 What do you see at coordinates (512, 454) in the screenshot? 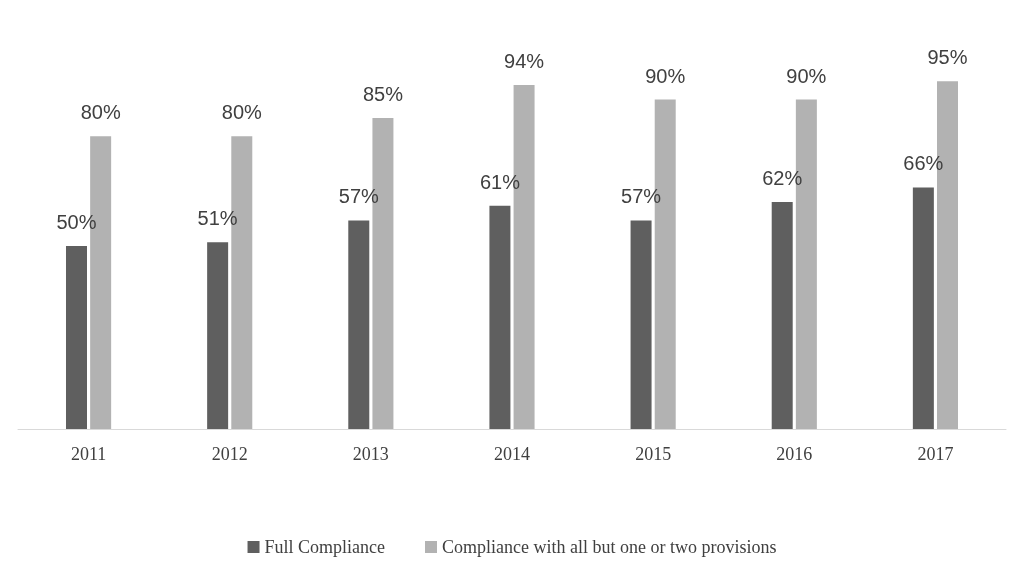
I see `x-tick-label: 2014` at bounding box center [512, 454].